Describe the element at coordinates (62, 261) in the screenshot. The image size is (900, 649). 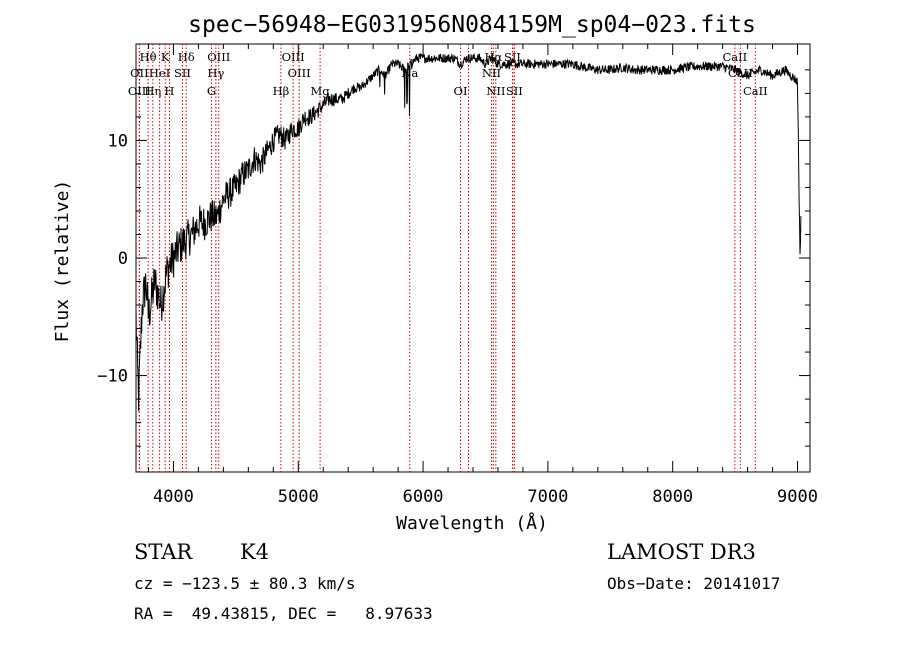
I see `y-axis-label: Flux (relative)` at that location.